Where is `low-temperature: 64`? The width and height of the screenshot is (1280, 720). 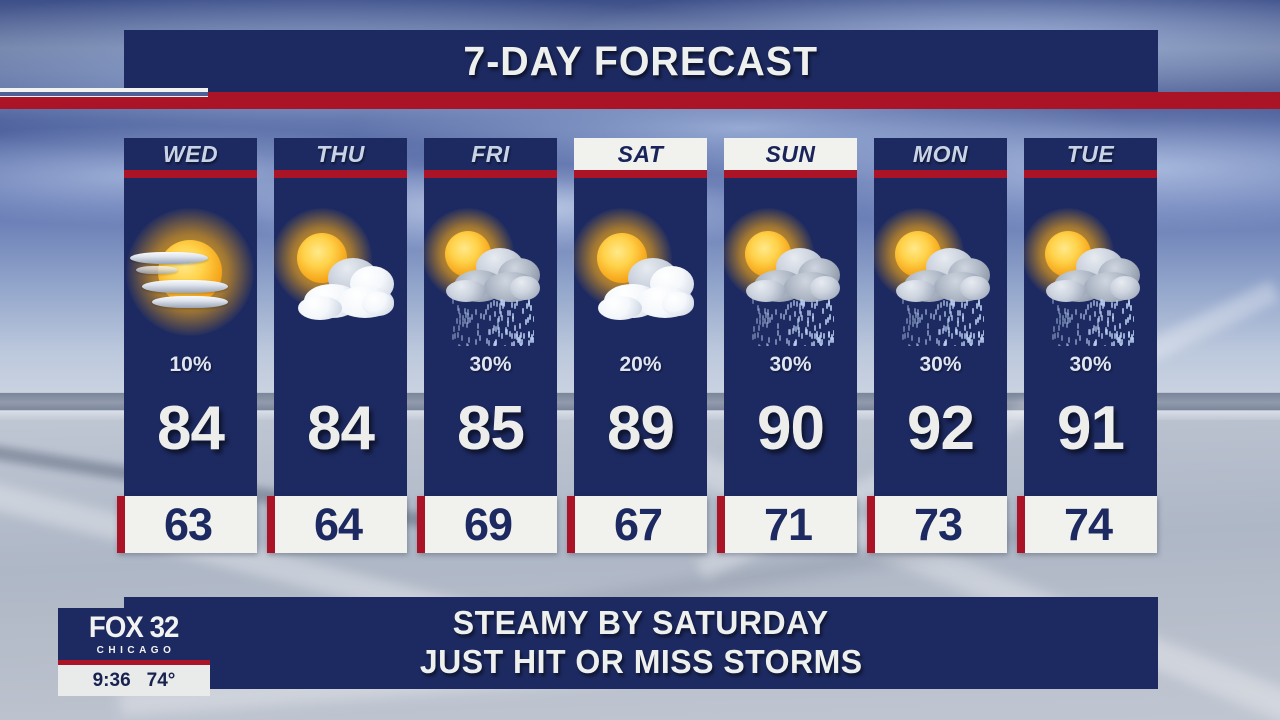 low-temperature: 64 is located at coordinates (338, 524).